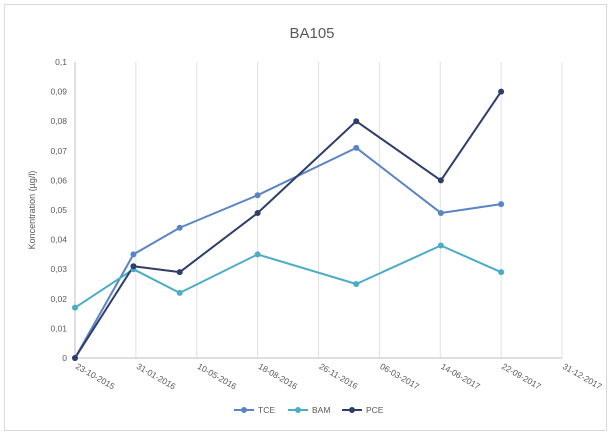 The image size is (611, 435). I want to click on y-tick-label: 0,1, so click(61, 62).